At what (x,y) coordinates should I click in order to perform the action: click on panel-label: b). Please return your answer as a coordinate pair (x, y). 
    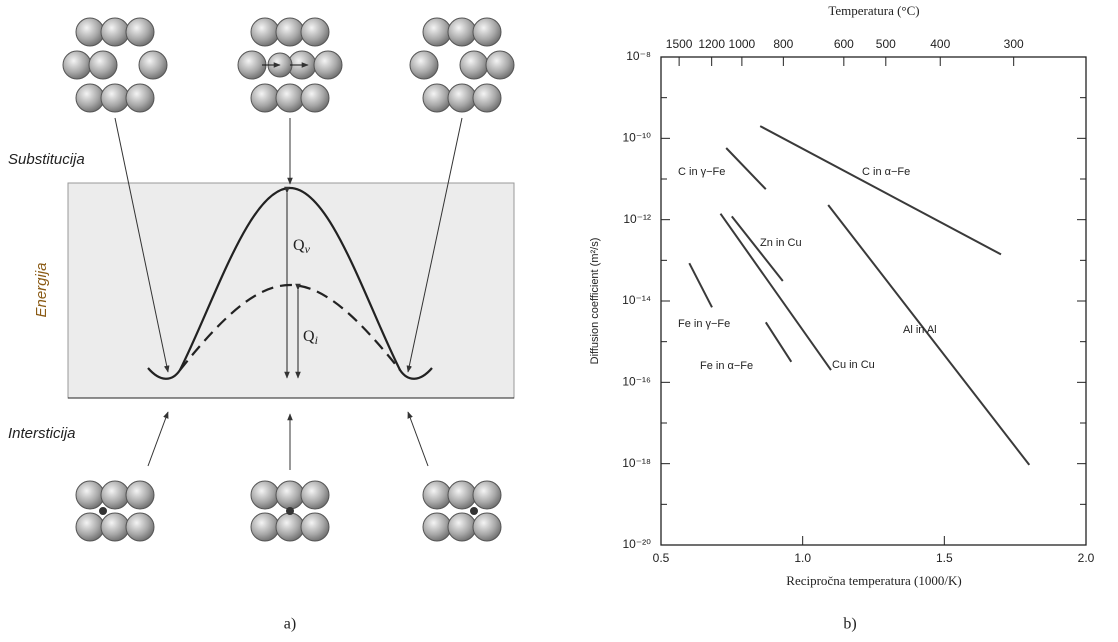
    Looking at the image, I should click on (849, 624).